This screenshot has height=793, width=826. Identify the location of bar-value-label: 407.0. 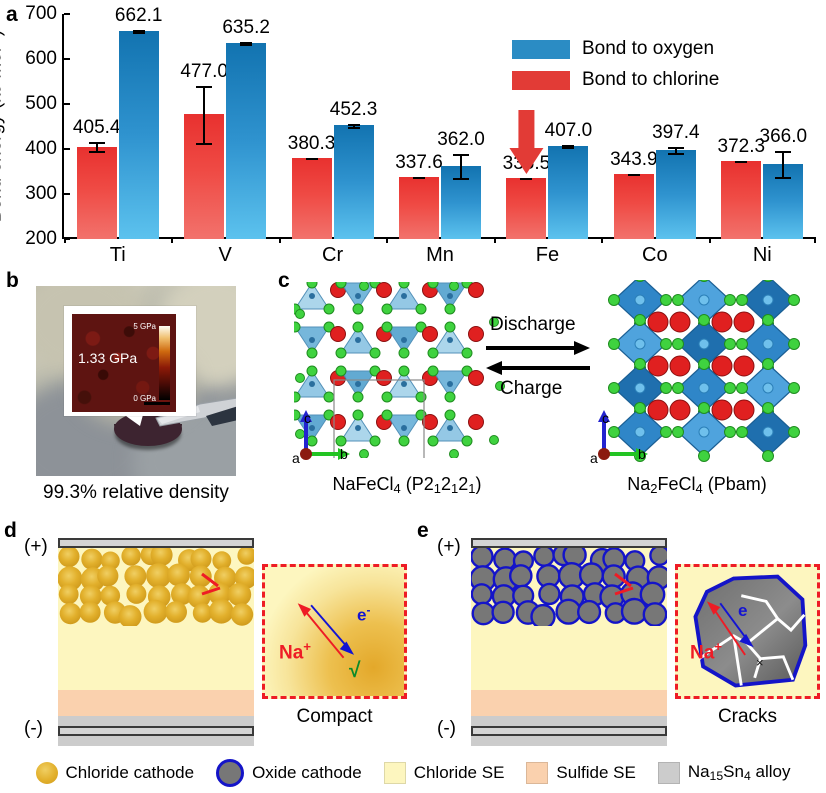
(568, 130).